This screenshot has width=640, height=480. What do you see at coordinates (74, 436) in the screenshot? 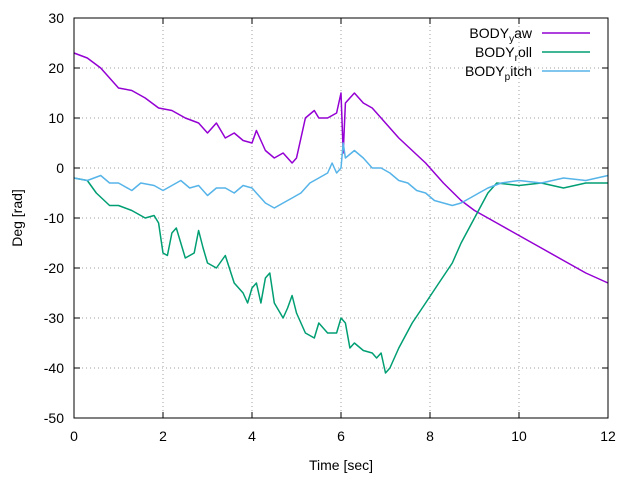
I see `x-tick-label: 0` at bounding box center [74, 436].